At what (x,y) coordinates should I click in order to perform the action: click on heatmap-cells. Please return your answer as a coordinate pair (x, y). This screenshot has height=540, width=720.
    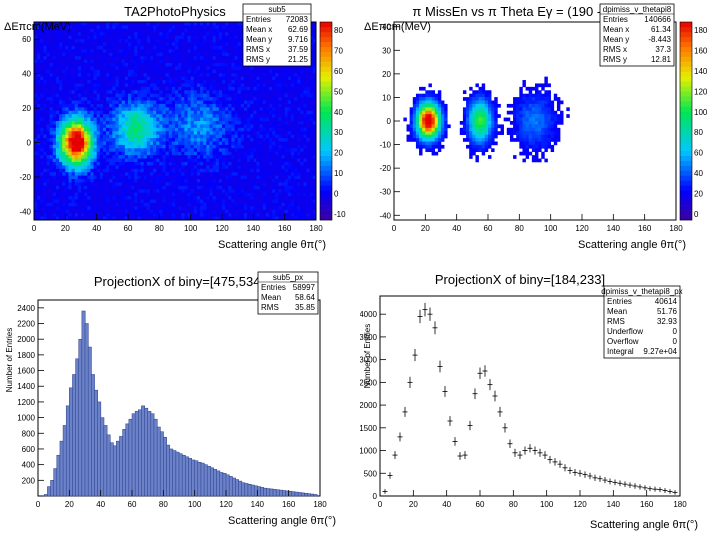
    Looking at the image, I should click on (175, 121).